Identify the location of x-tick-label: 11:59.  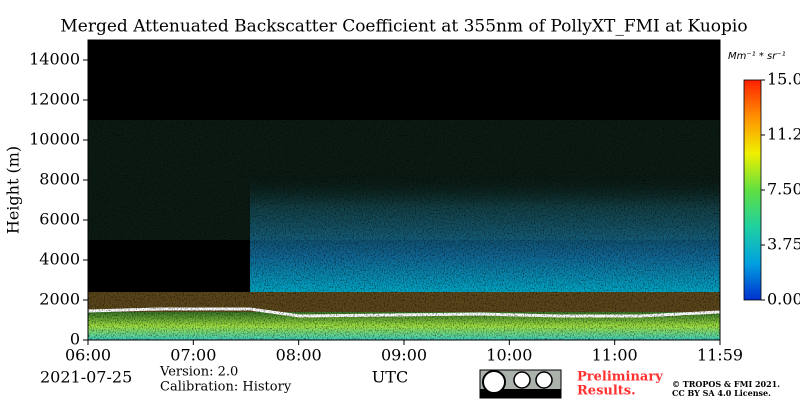
(720, 355).